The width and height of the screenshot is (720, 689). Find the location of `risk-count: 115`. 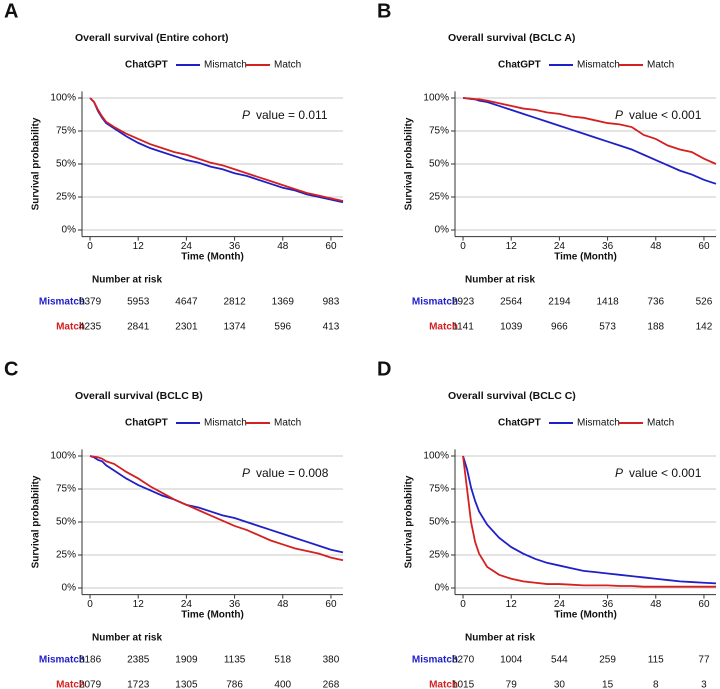

risk-count: 115 is located at coordinates (656, 660).